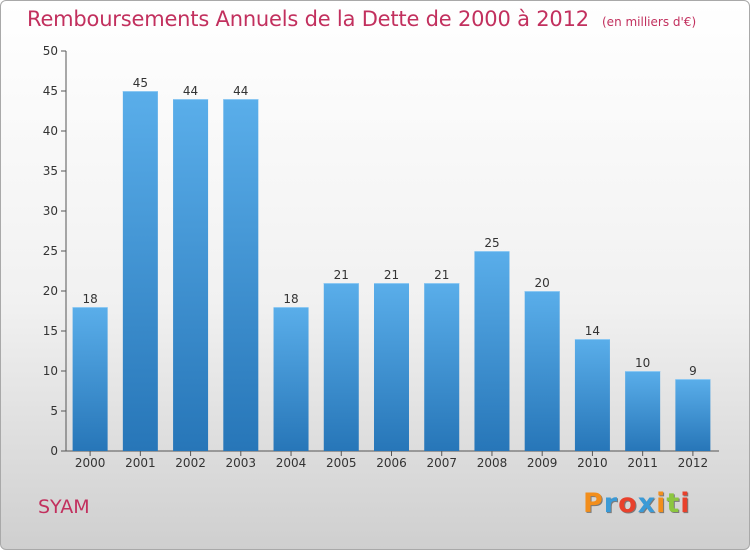  What do you see at coordinates (50, 131) in the screenshot?
I see `y-tick-label: 40` at bounding box center [50, 131].